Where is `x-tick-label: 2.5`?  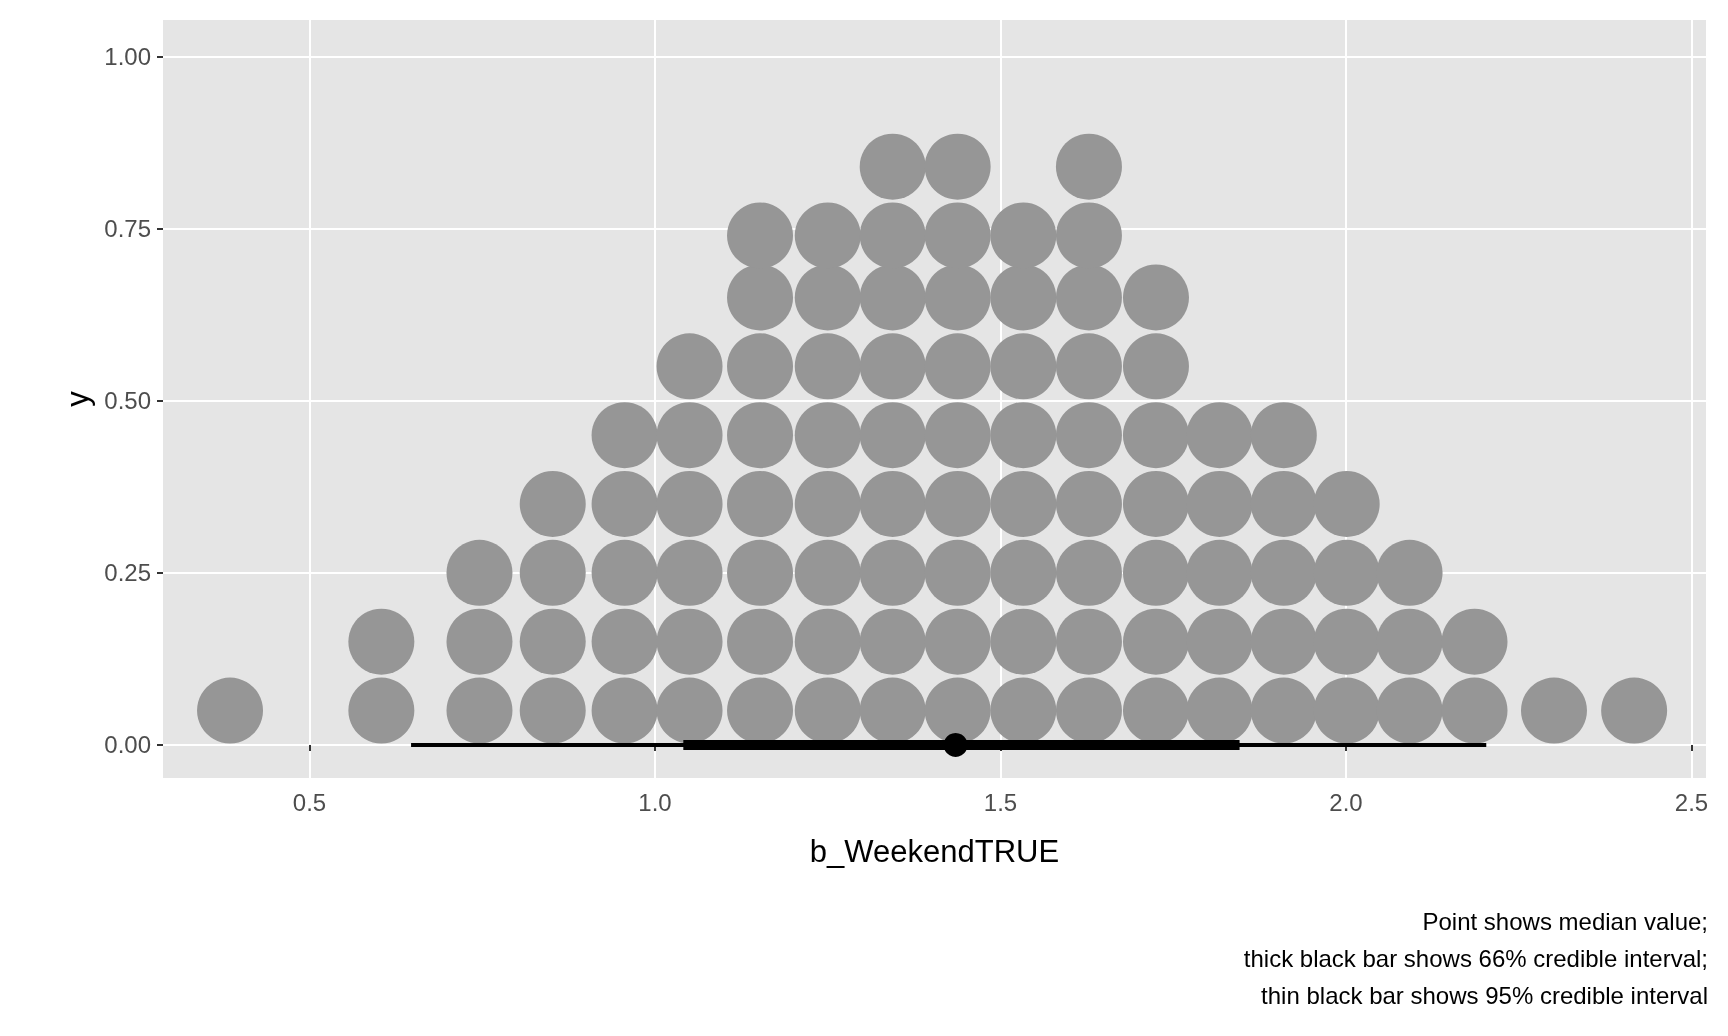
x-tick-label: 2.5 is located at coordinates (1691, 802).